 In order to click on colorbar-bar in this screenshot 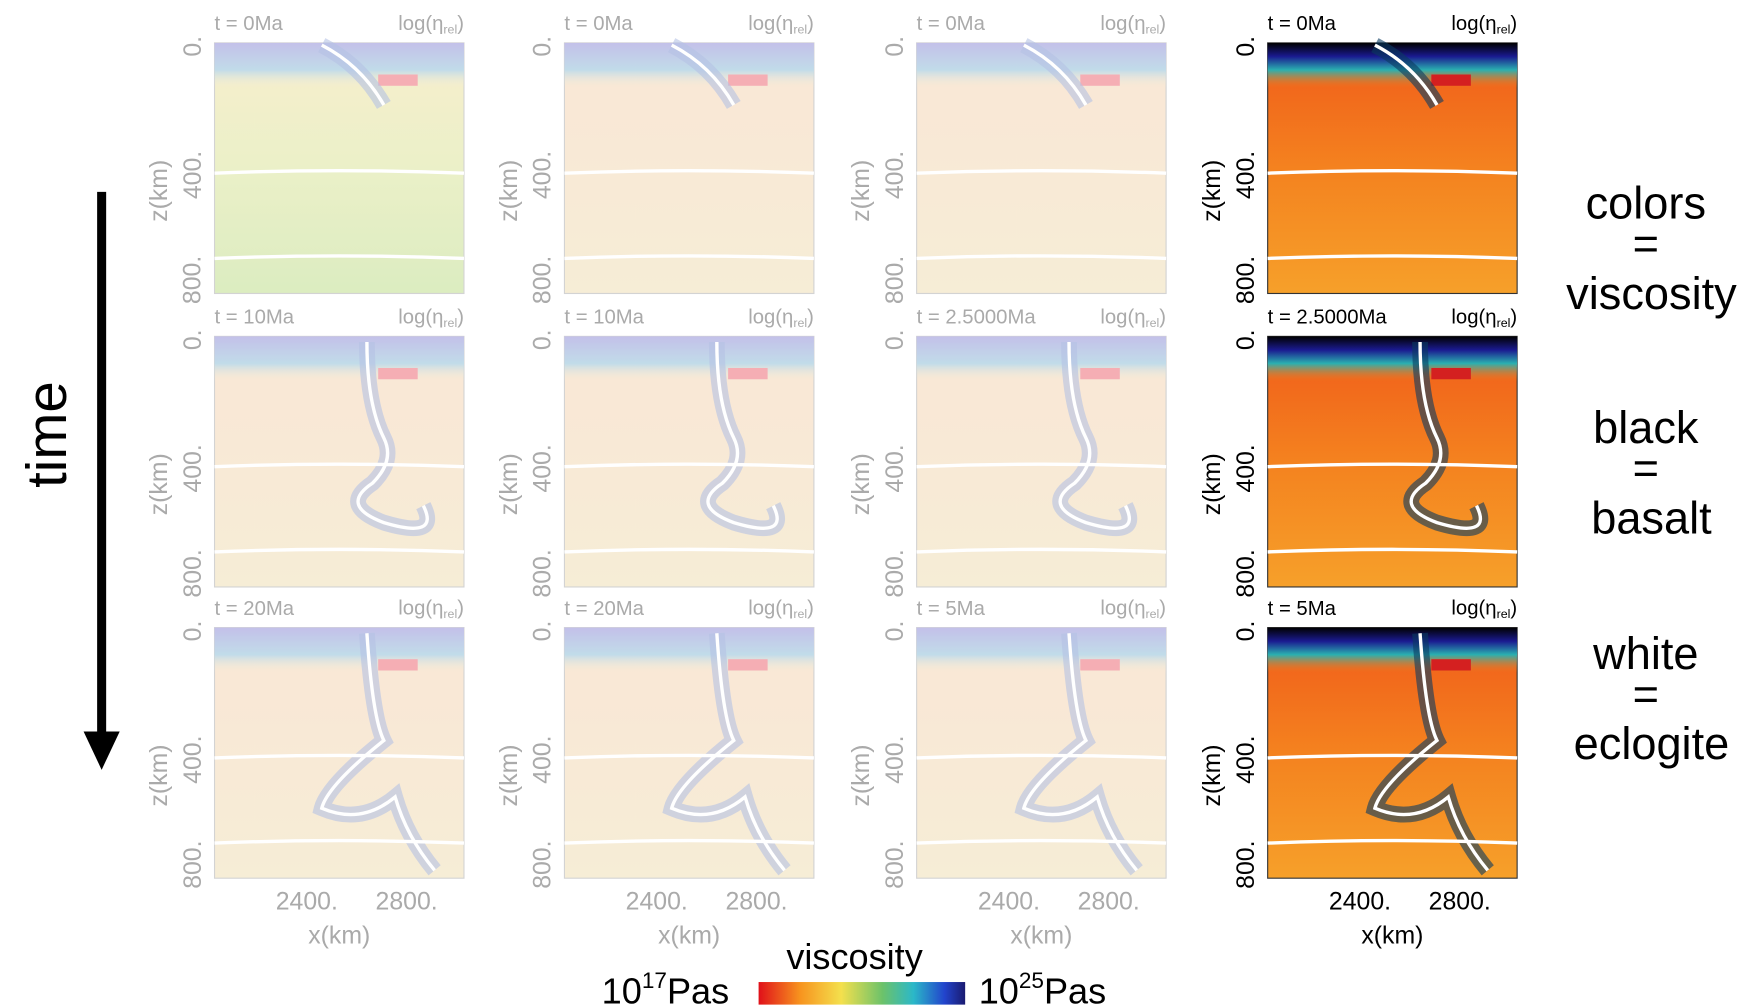, I will do `click(862, 993)`.